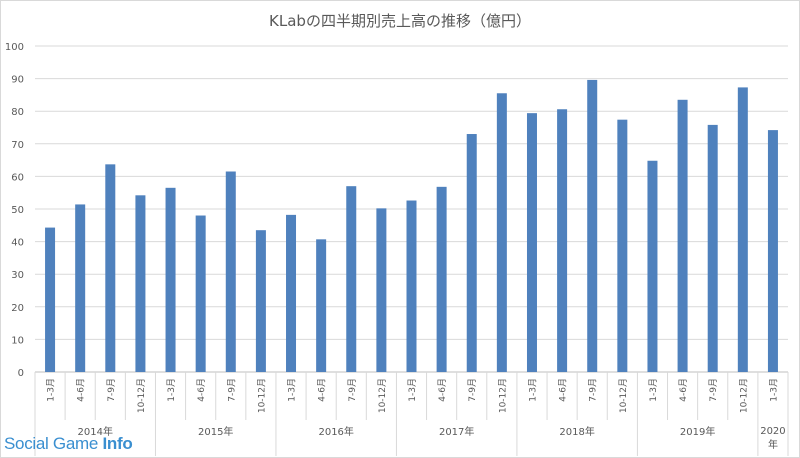 The height and width of the screenshot is (458, 800). What do you see at coordinates (53, 443) in the screenshot?
I see `watermark-text: Social Game` at bounding box center [53, 443].